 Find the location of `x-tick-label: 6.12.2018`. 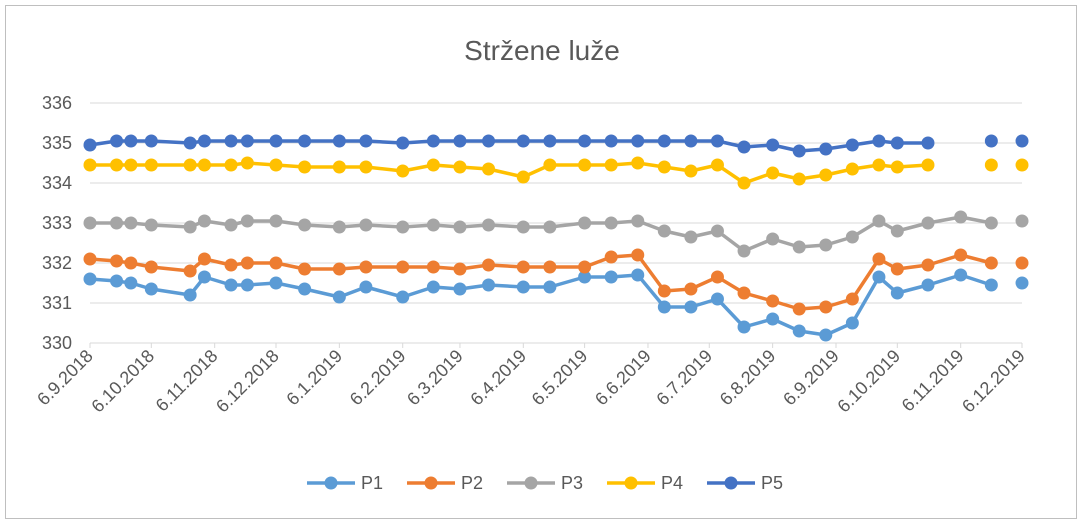

x-tick-label: 6.12.2018 is located at coordinates (247, 381).